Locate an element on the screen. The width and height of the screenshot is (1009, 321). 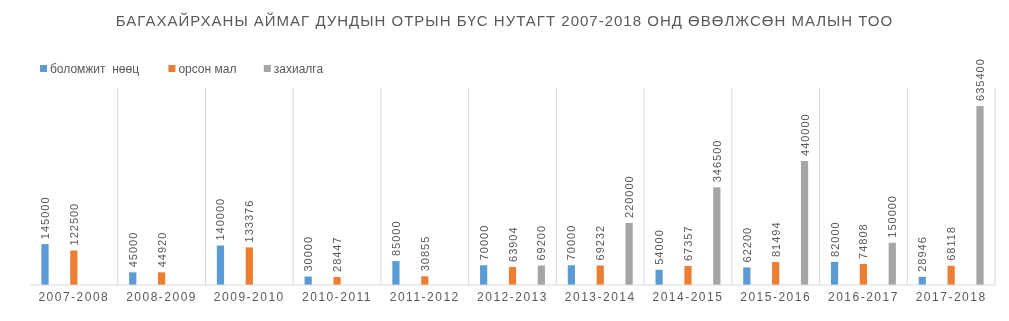
data-label: 63904 is located at coordinates (512, 244).